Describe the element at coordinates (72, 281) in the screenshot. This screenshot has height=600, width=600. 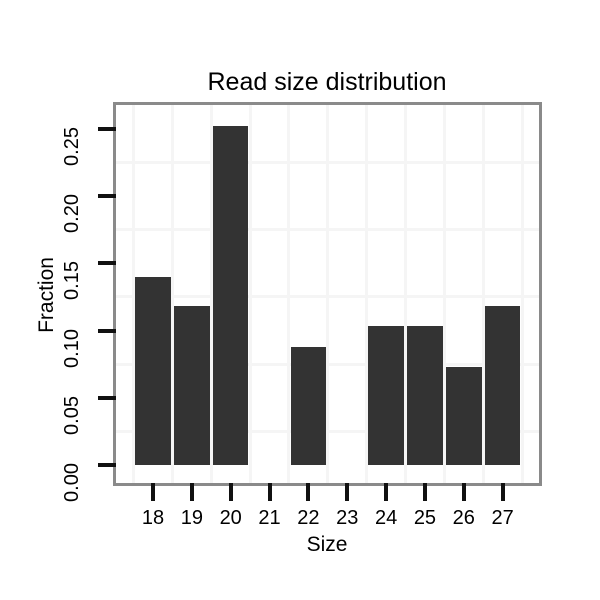
I see `y-tick-label: 0.15` at that location.